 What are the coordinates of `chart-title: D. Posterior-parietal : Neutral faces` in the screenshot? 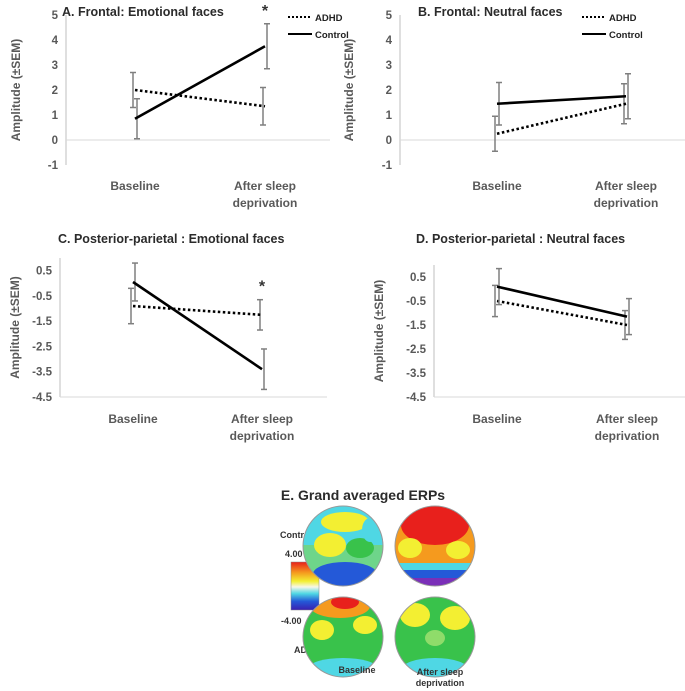 It's located at (520, 239).